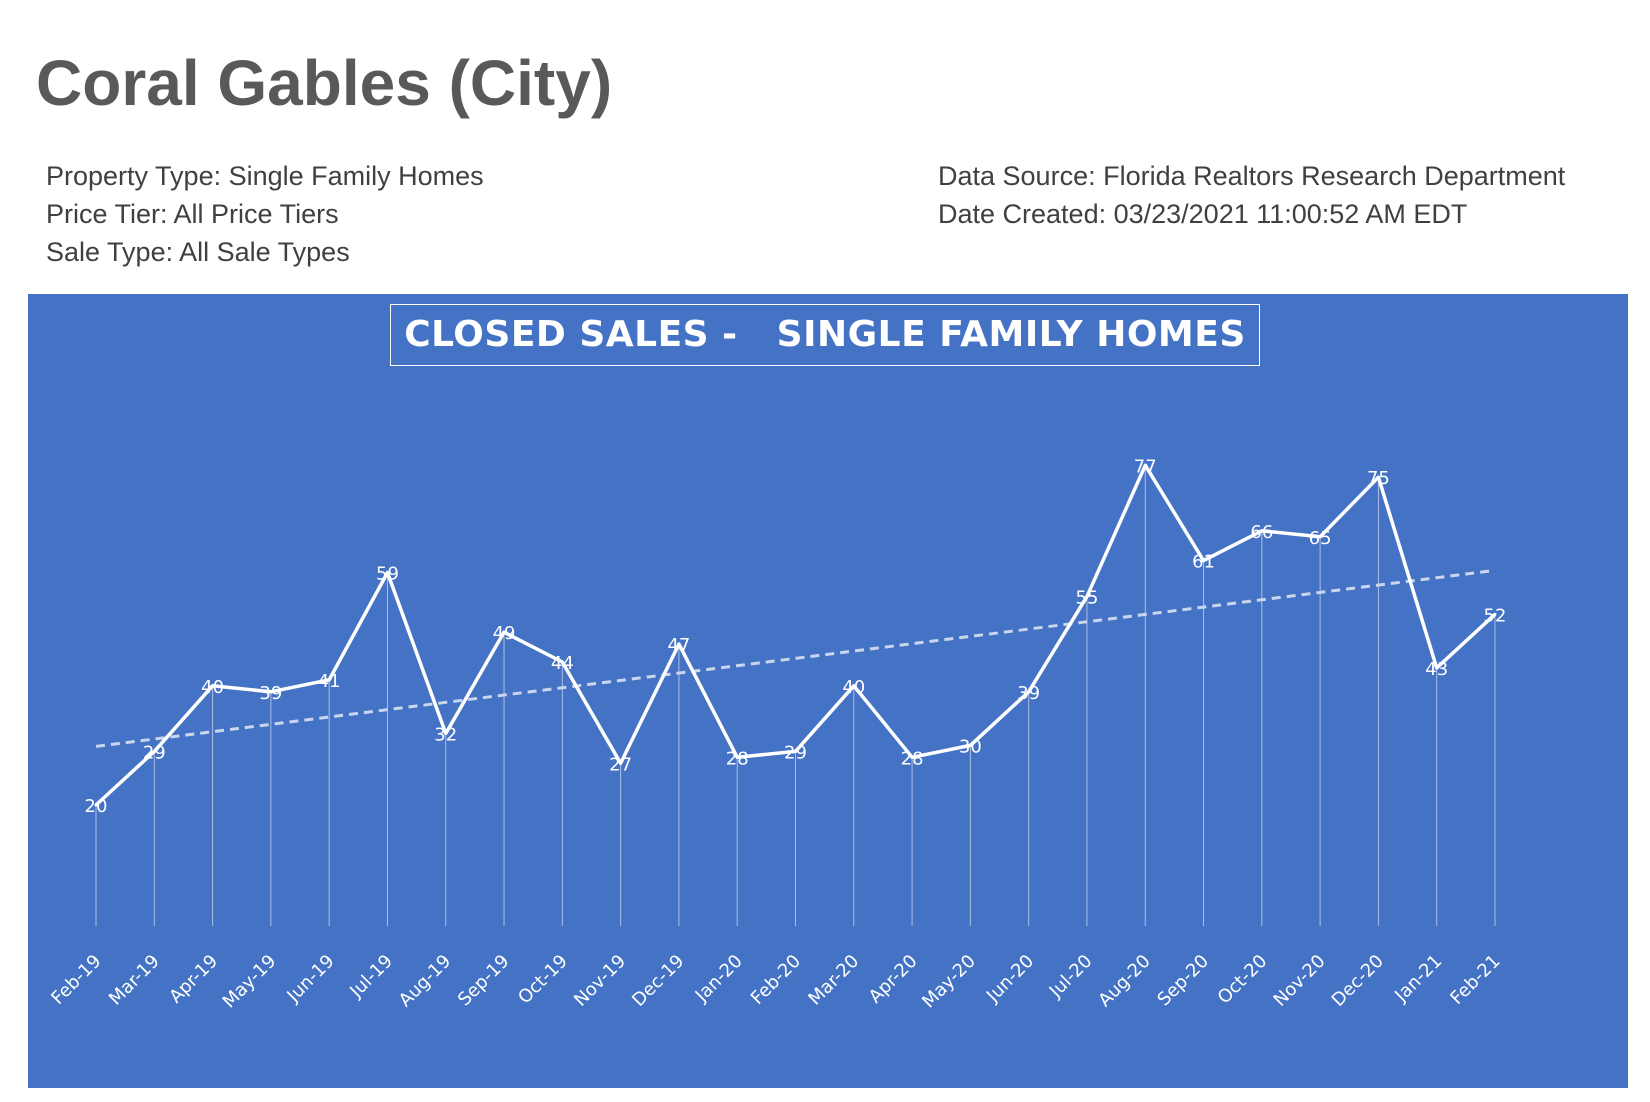 The width and height of the screenshot is (1650, 1102). What do you see at coordinates (543, 980) in the screenshot?
I see `x-tick-label: Oct-19` at bounding box center [543, 980].